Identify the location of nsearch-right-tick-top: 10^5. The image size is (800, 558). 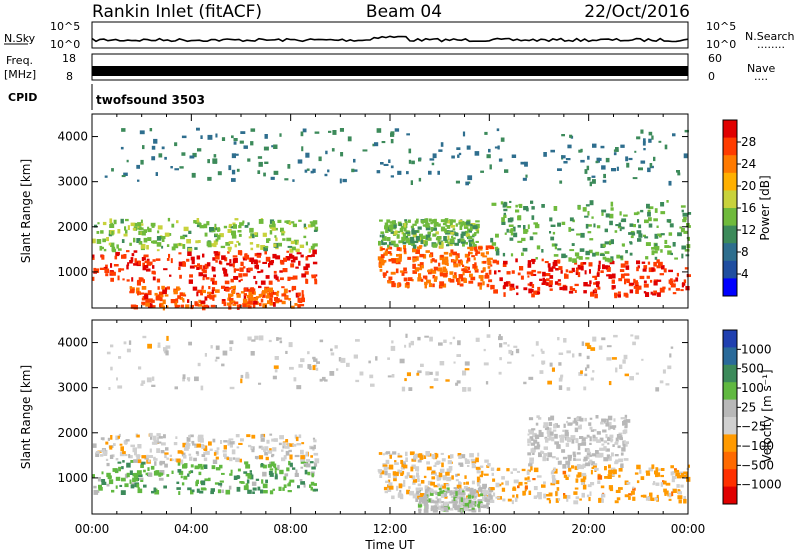
(721, 26).